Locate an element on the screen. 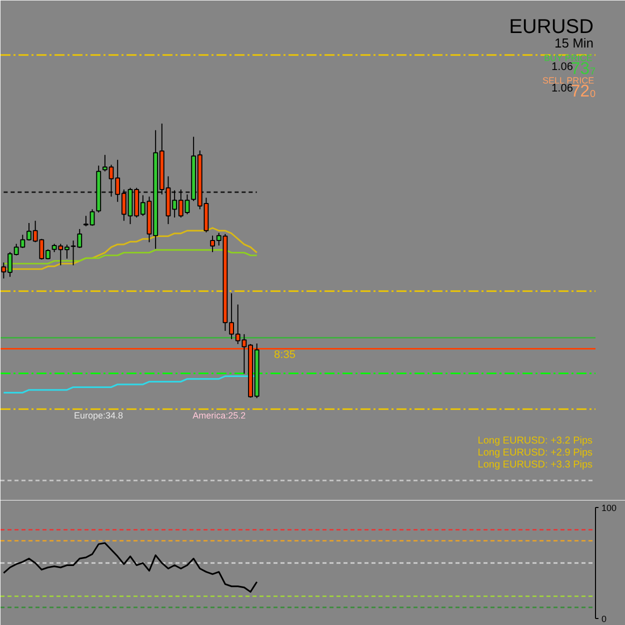  text: 7 is located at coordinates (593, 72).